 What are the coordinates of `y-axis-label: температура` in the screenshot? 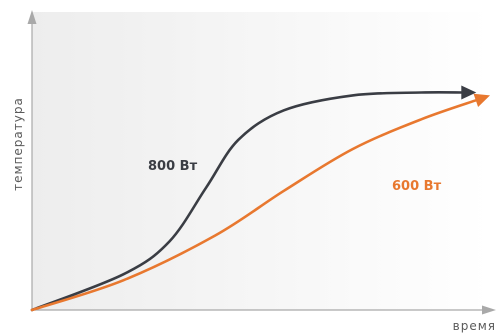 It's located at (18, 144).